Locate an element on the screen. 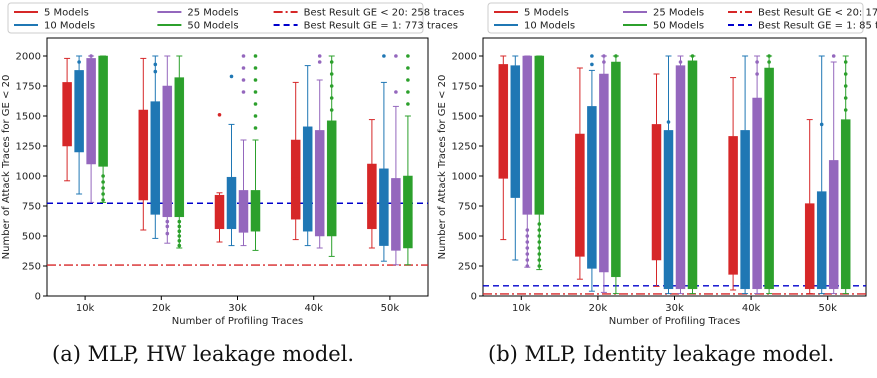 This screenshot has height=378, width=877. box-10-models-30k is located at coordinates (231, 160).